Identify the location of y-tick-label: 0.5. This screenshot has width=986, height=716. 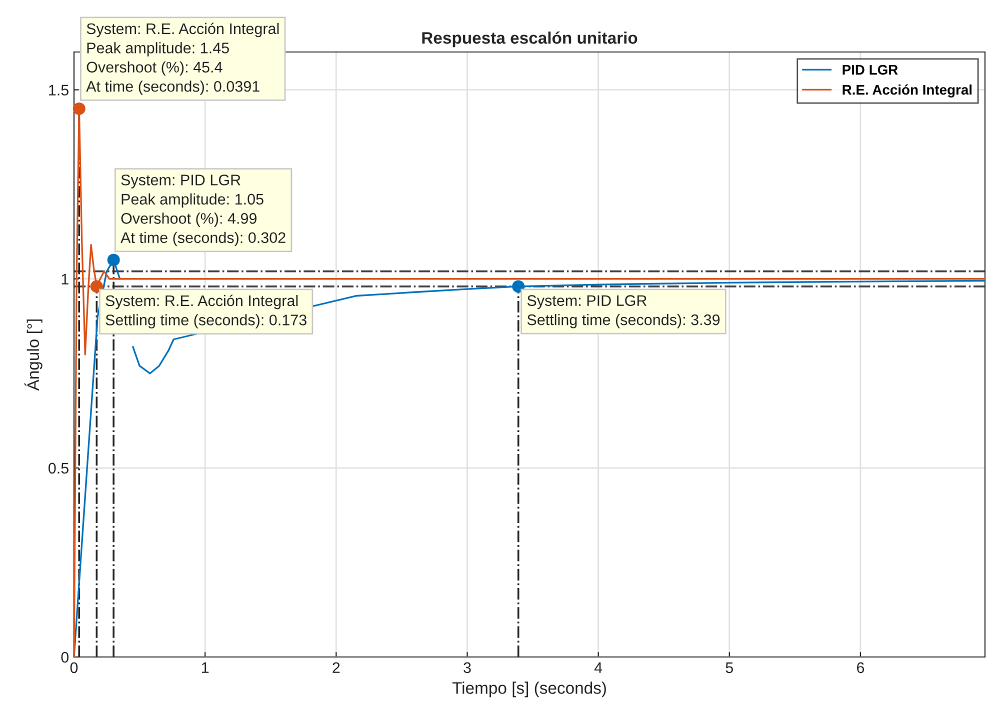
(58, 468).